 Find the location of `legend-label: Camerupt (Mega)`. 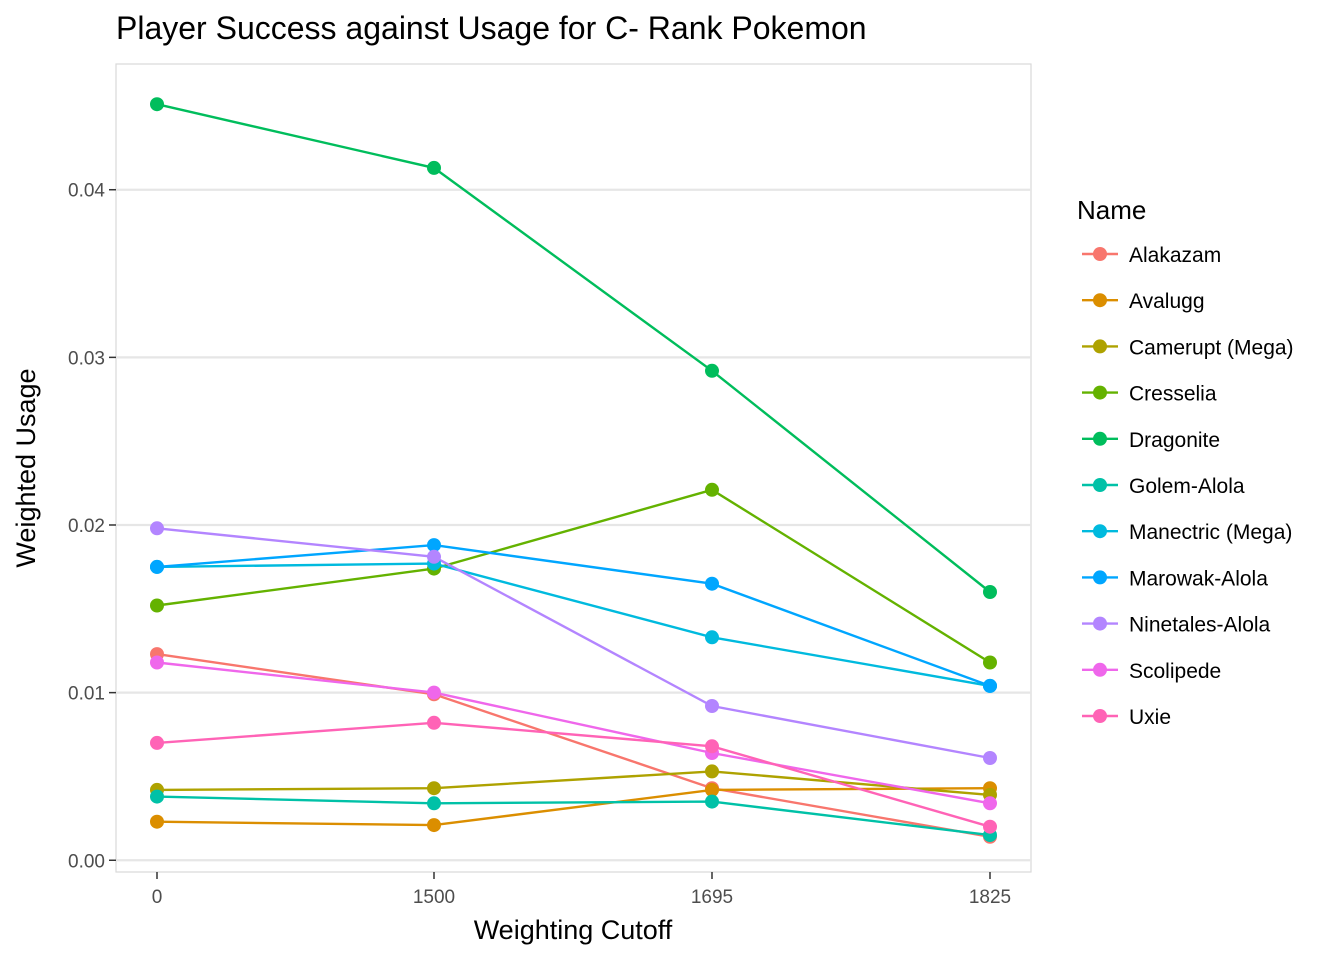

legend-label: Camerupt (Mega) is located at coordinates (1211, 347).